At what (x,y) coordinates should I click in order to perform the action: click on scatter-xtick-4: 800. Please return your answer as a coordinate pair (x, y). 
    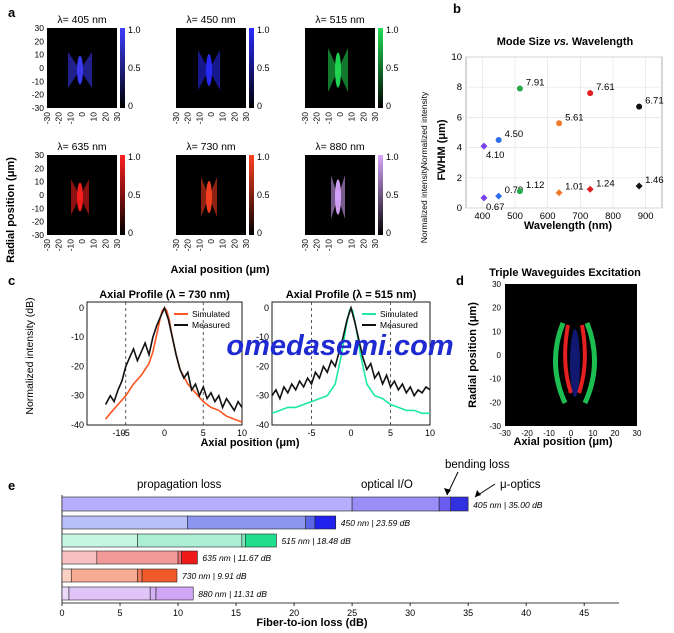
    Looking at the image, I should click on (613, 216).